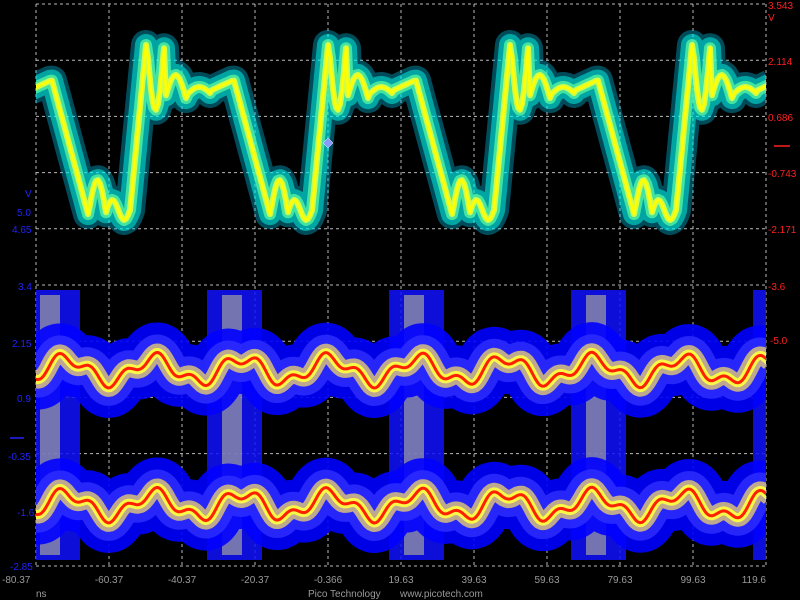 The image size is (800, 600). What do you see at coordinates (21, 567) in the screenshot?
I see `left-axis-tick: -2.85` at bounding box center [21, 567].